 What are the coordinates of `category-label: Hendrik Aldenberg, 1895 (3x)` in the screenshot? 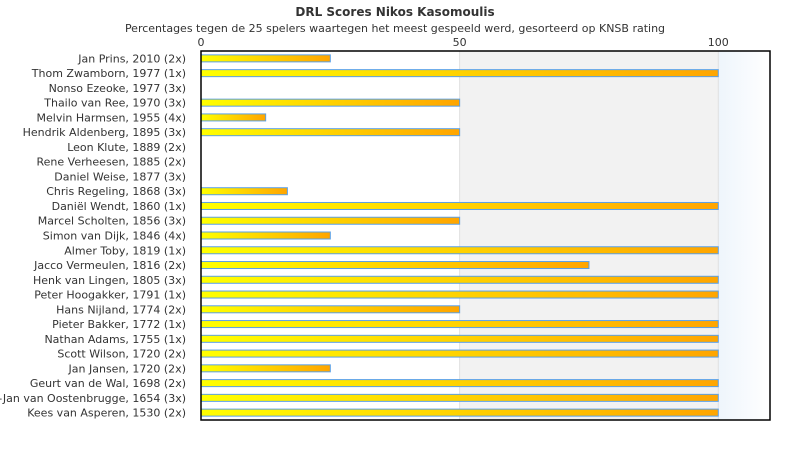 It's located at (104, 132).